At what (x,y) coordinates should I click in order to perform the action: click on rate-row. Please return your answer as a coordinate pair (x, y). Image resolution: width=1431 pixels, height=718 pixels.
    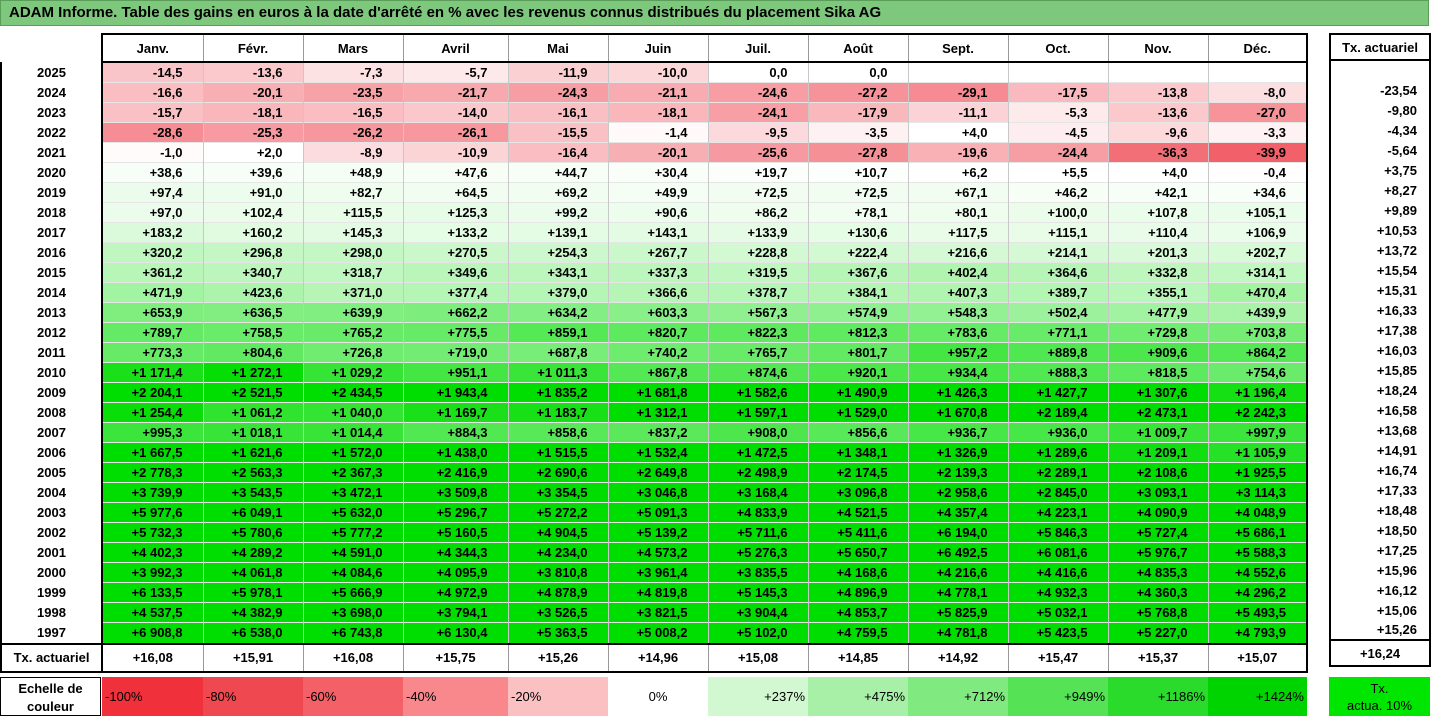
    Looking at the image, I should click on (1380, 70).